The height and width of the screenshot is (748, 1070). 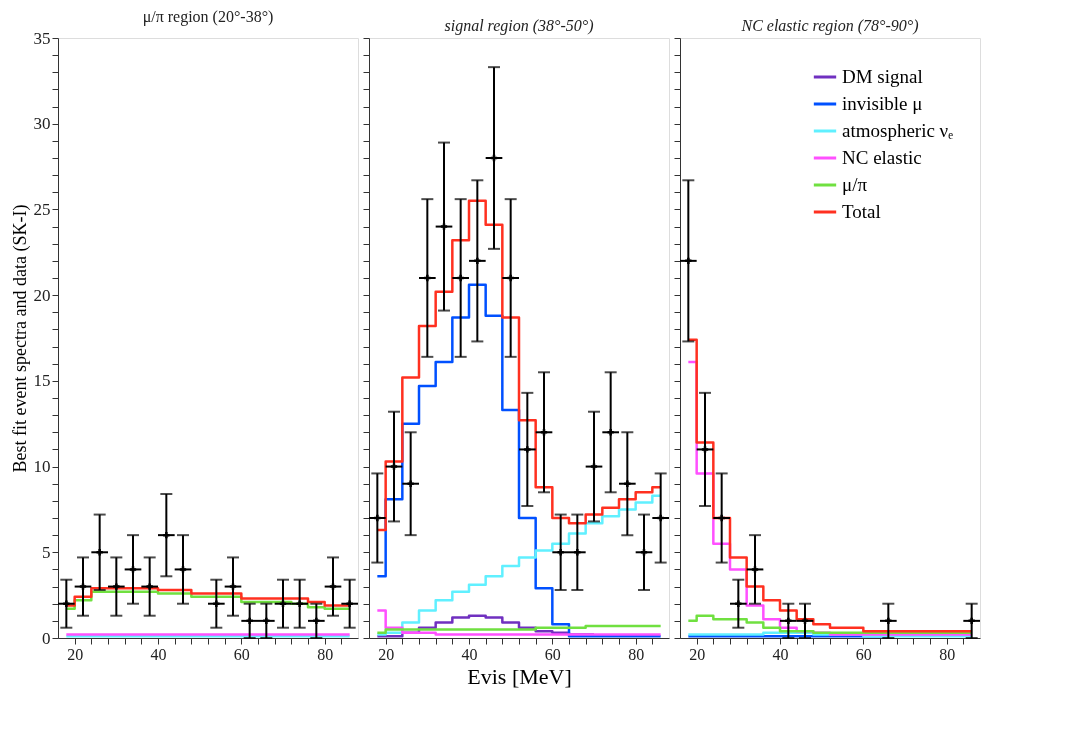 I want to click on y-axis-title: Best fit event spectra and data (SK-I), so click(x=20, y=338).